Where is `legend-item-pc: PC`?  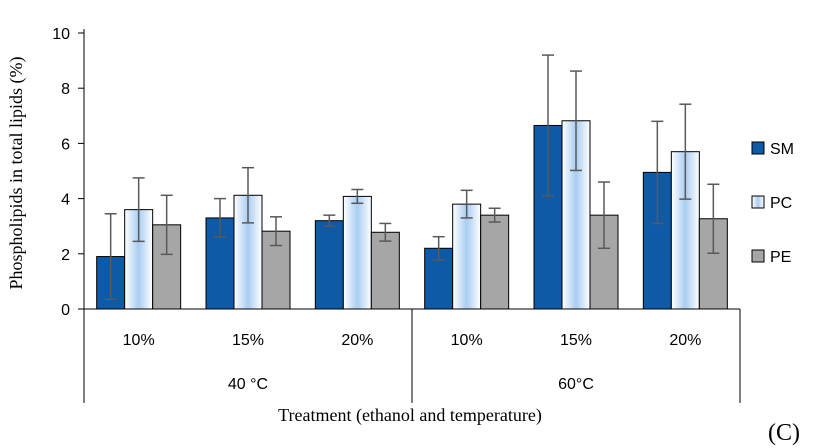
legend-item-pc: PC is located at coordinates (771, 203).